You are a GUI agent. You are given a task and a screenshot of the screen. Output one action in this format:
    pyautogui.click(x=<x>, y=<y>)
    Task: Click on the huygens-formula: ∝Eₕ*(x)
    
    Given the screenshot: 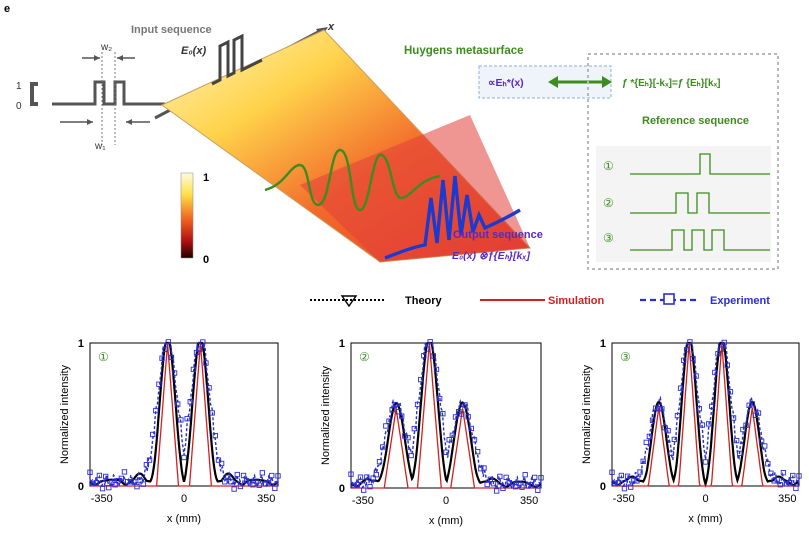 What is the action you would take?
    pyautogui.click(x=506, y=83)
    